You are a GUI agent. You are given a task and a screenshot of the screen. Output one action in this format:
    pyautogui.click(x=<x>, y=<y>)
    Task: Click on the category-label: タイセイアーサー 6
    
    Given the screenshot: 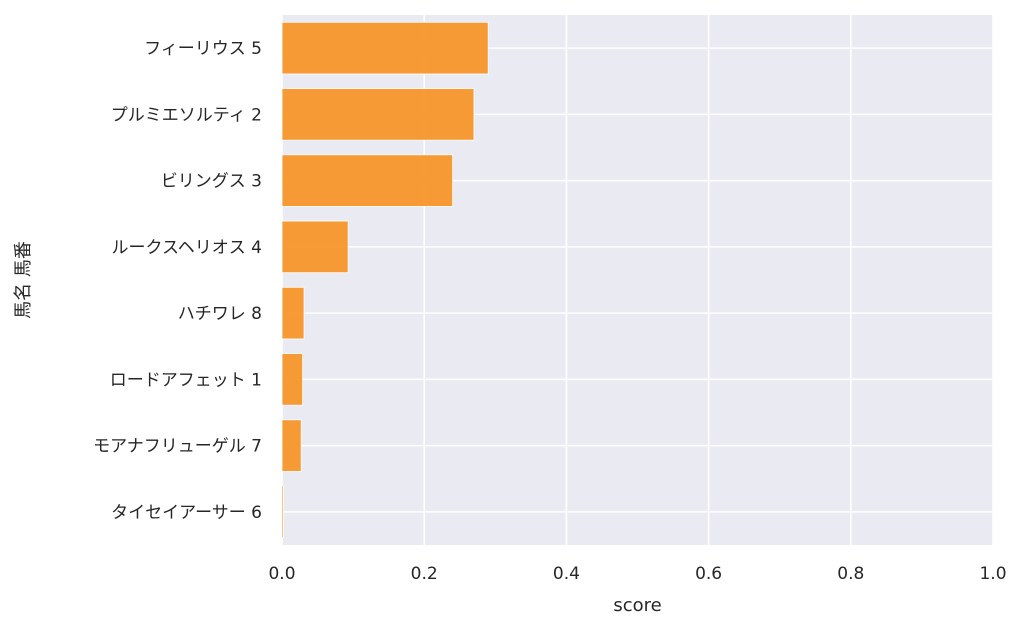 What is the action you would take?
    pyautogui.click(x=186, y=513)
    